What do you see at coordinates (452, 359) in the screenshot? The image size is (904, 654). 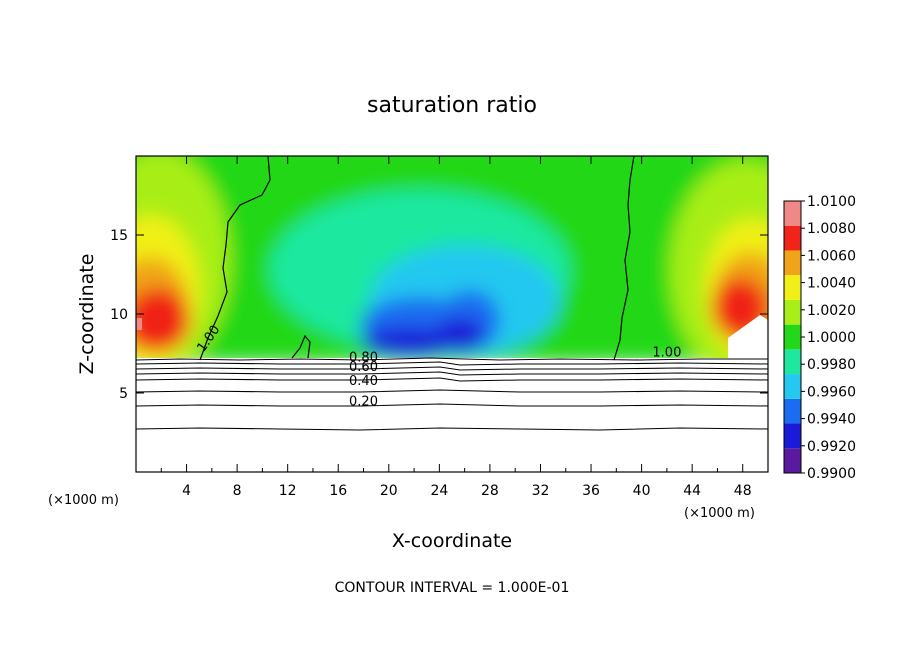 I see `contour-line-0.80` at bounding box center [452, 359].